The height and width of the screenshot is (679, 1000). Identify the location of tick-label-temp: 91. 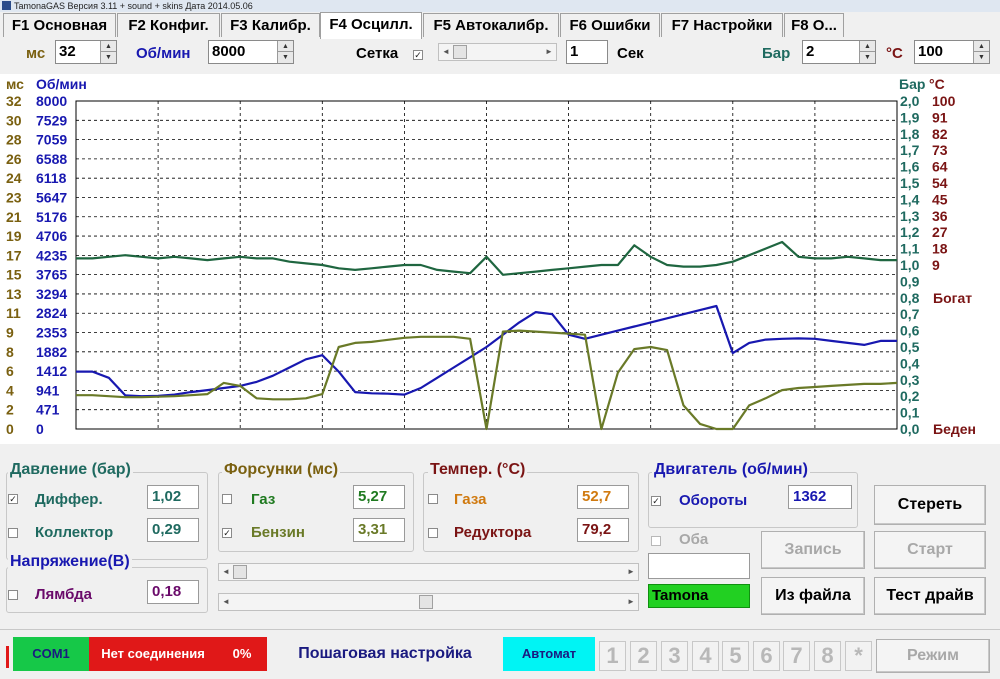
(940, 117).